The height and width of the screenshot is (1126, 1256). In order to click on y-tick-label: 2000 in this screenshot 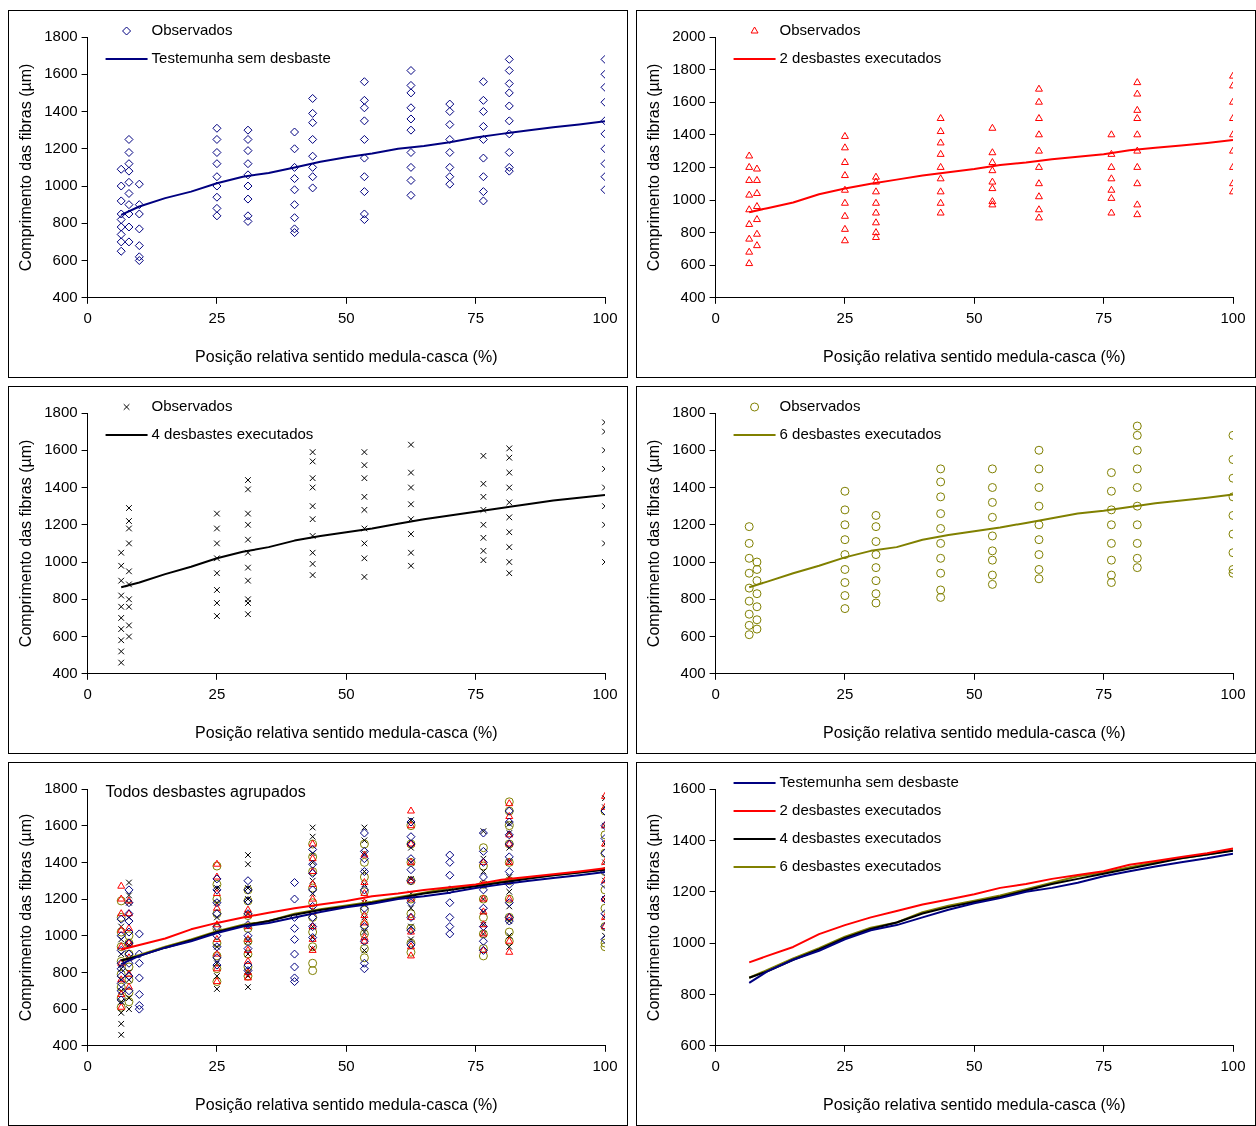, I will do `click(689, 36)`.